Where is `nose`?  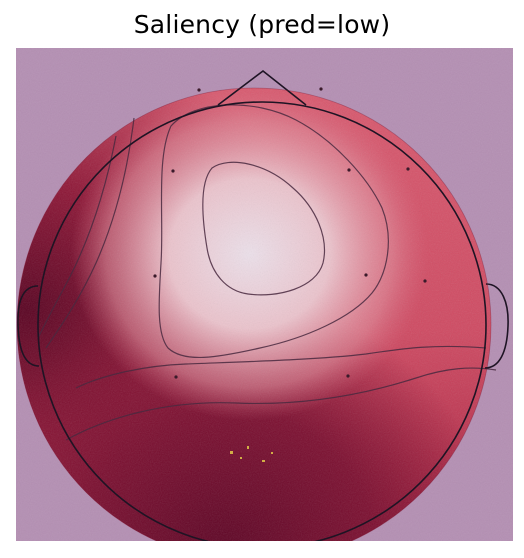 nose is located at coordinates (262, 87).